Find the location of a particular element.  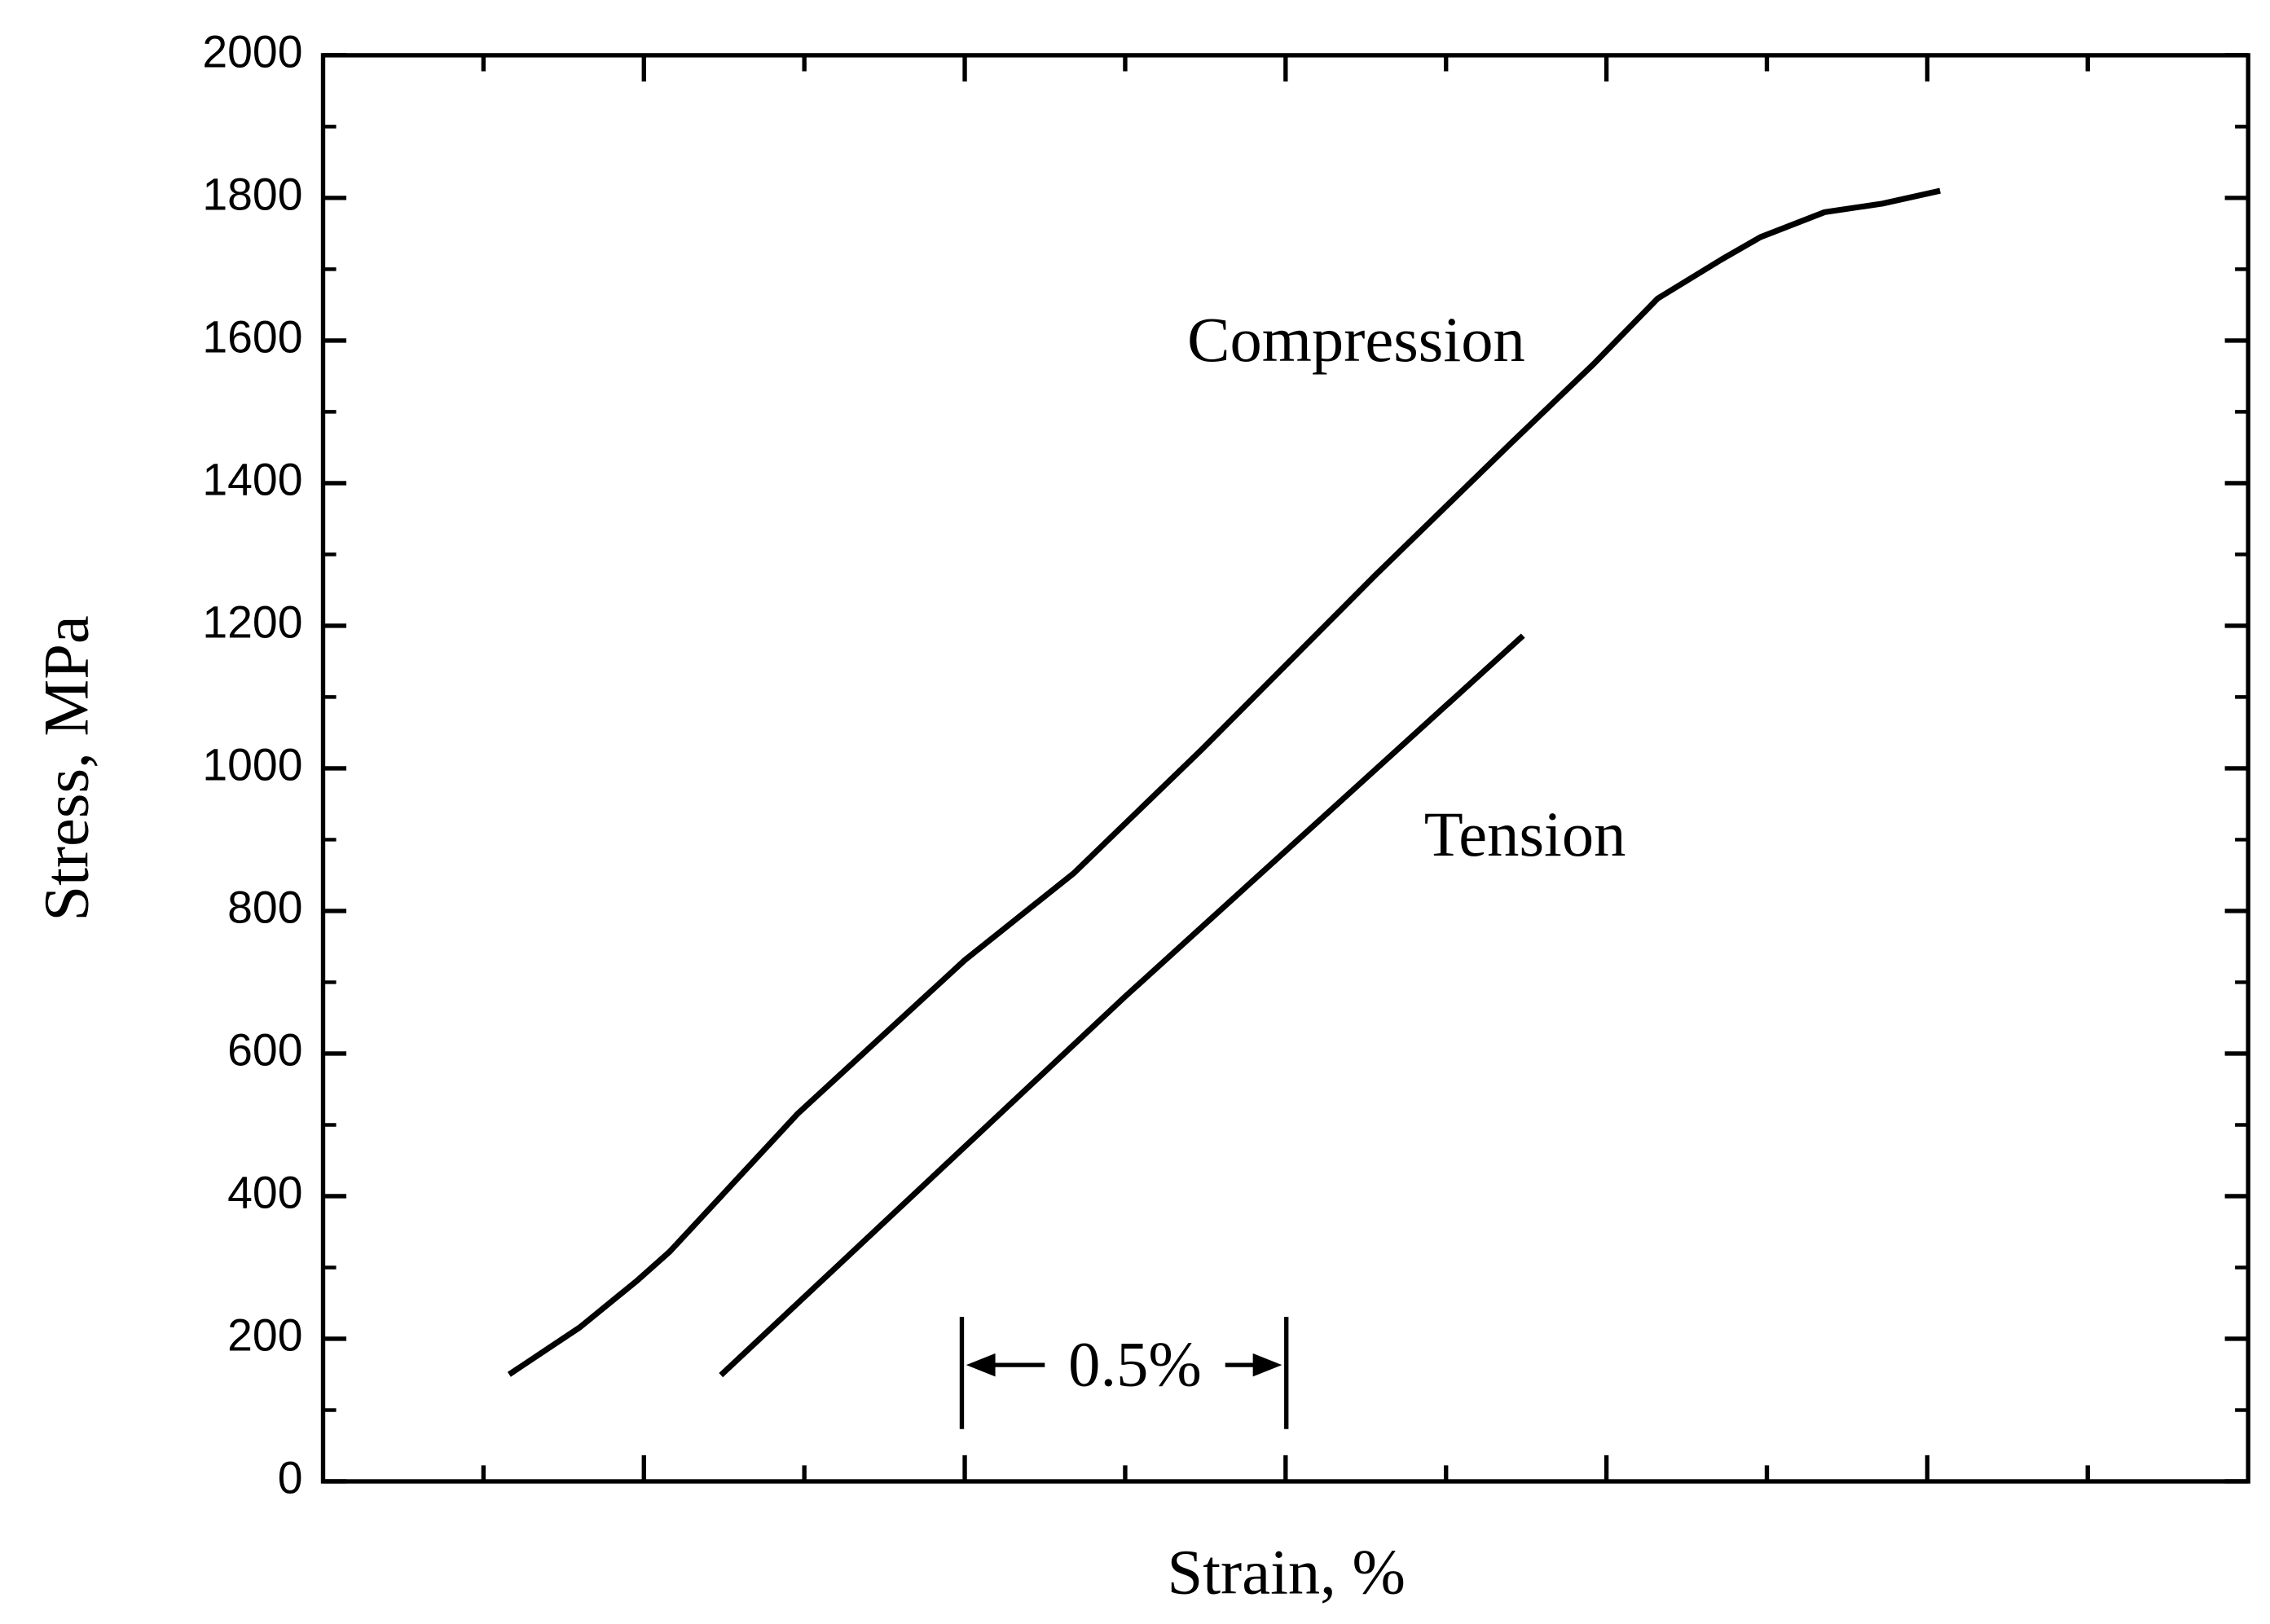

y-tick-label: 1800 is located at coordinates (252, 194).